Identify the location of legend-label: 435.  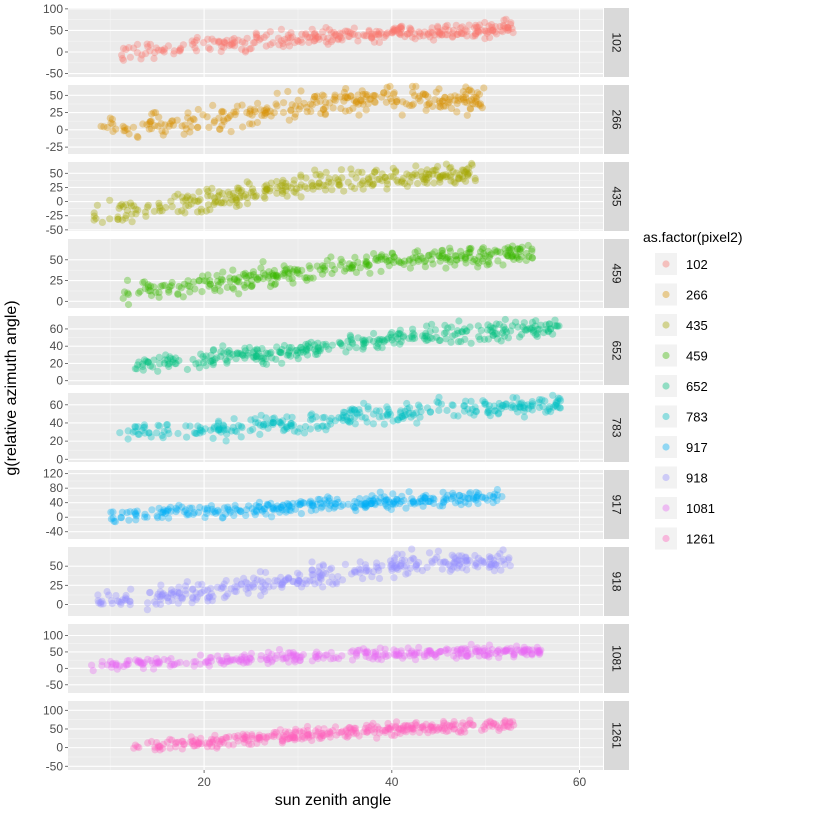
(697, 325).